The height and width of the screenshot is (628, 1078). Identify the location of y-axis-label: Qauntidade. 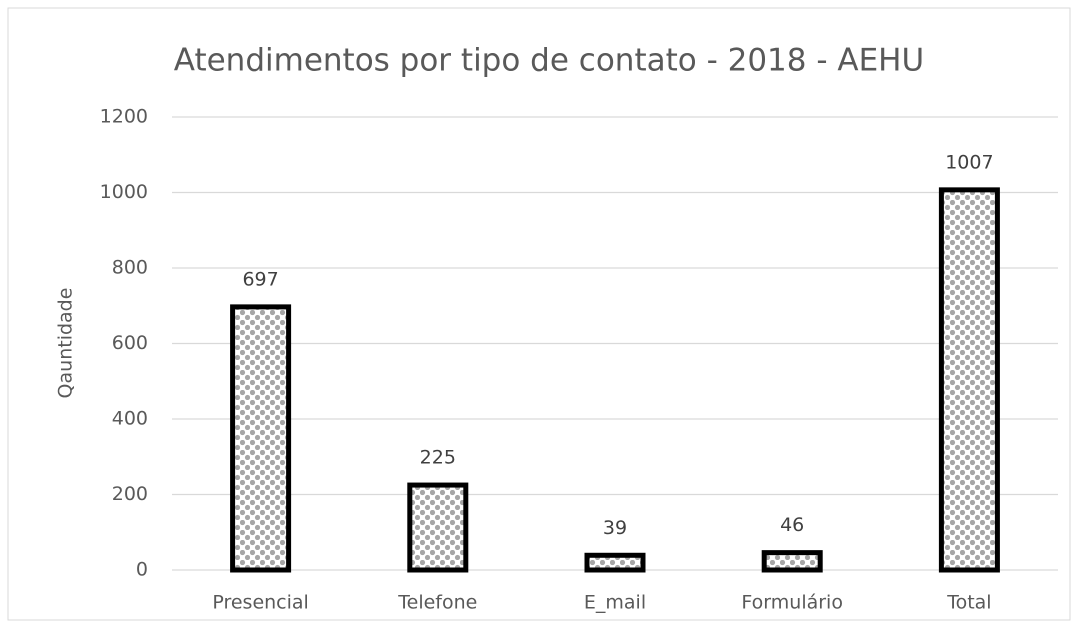
(66, 343).